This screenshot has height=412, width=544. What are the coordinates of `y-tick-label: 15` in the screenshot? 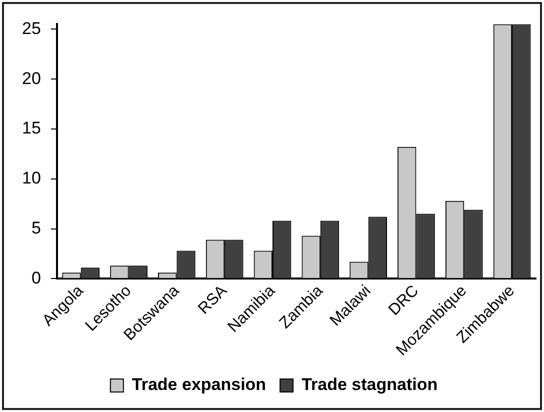 It's located at (31, 128).